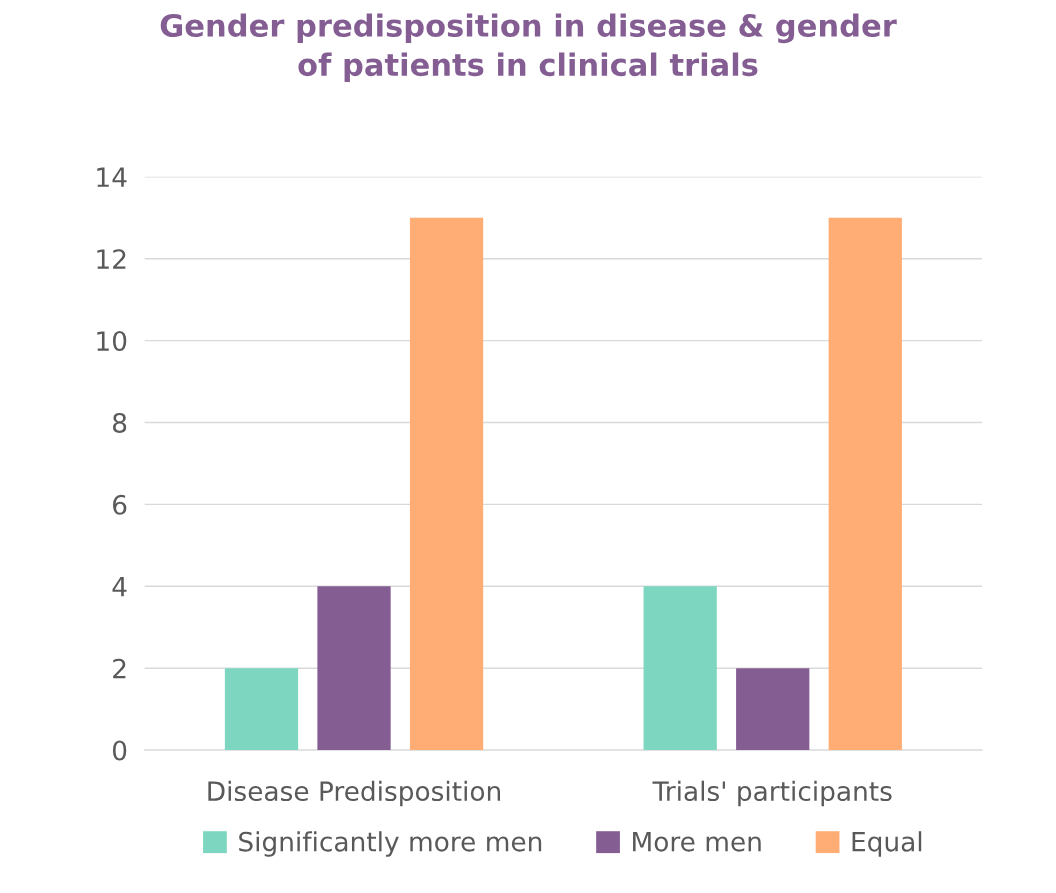 Image resolution: width=1056 pixels, height=893 pixels. Describe the element at coordinates (772, 793) in the screenshot. I see `x-tick-label: Trials' participants` at that location.